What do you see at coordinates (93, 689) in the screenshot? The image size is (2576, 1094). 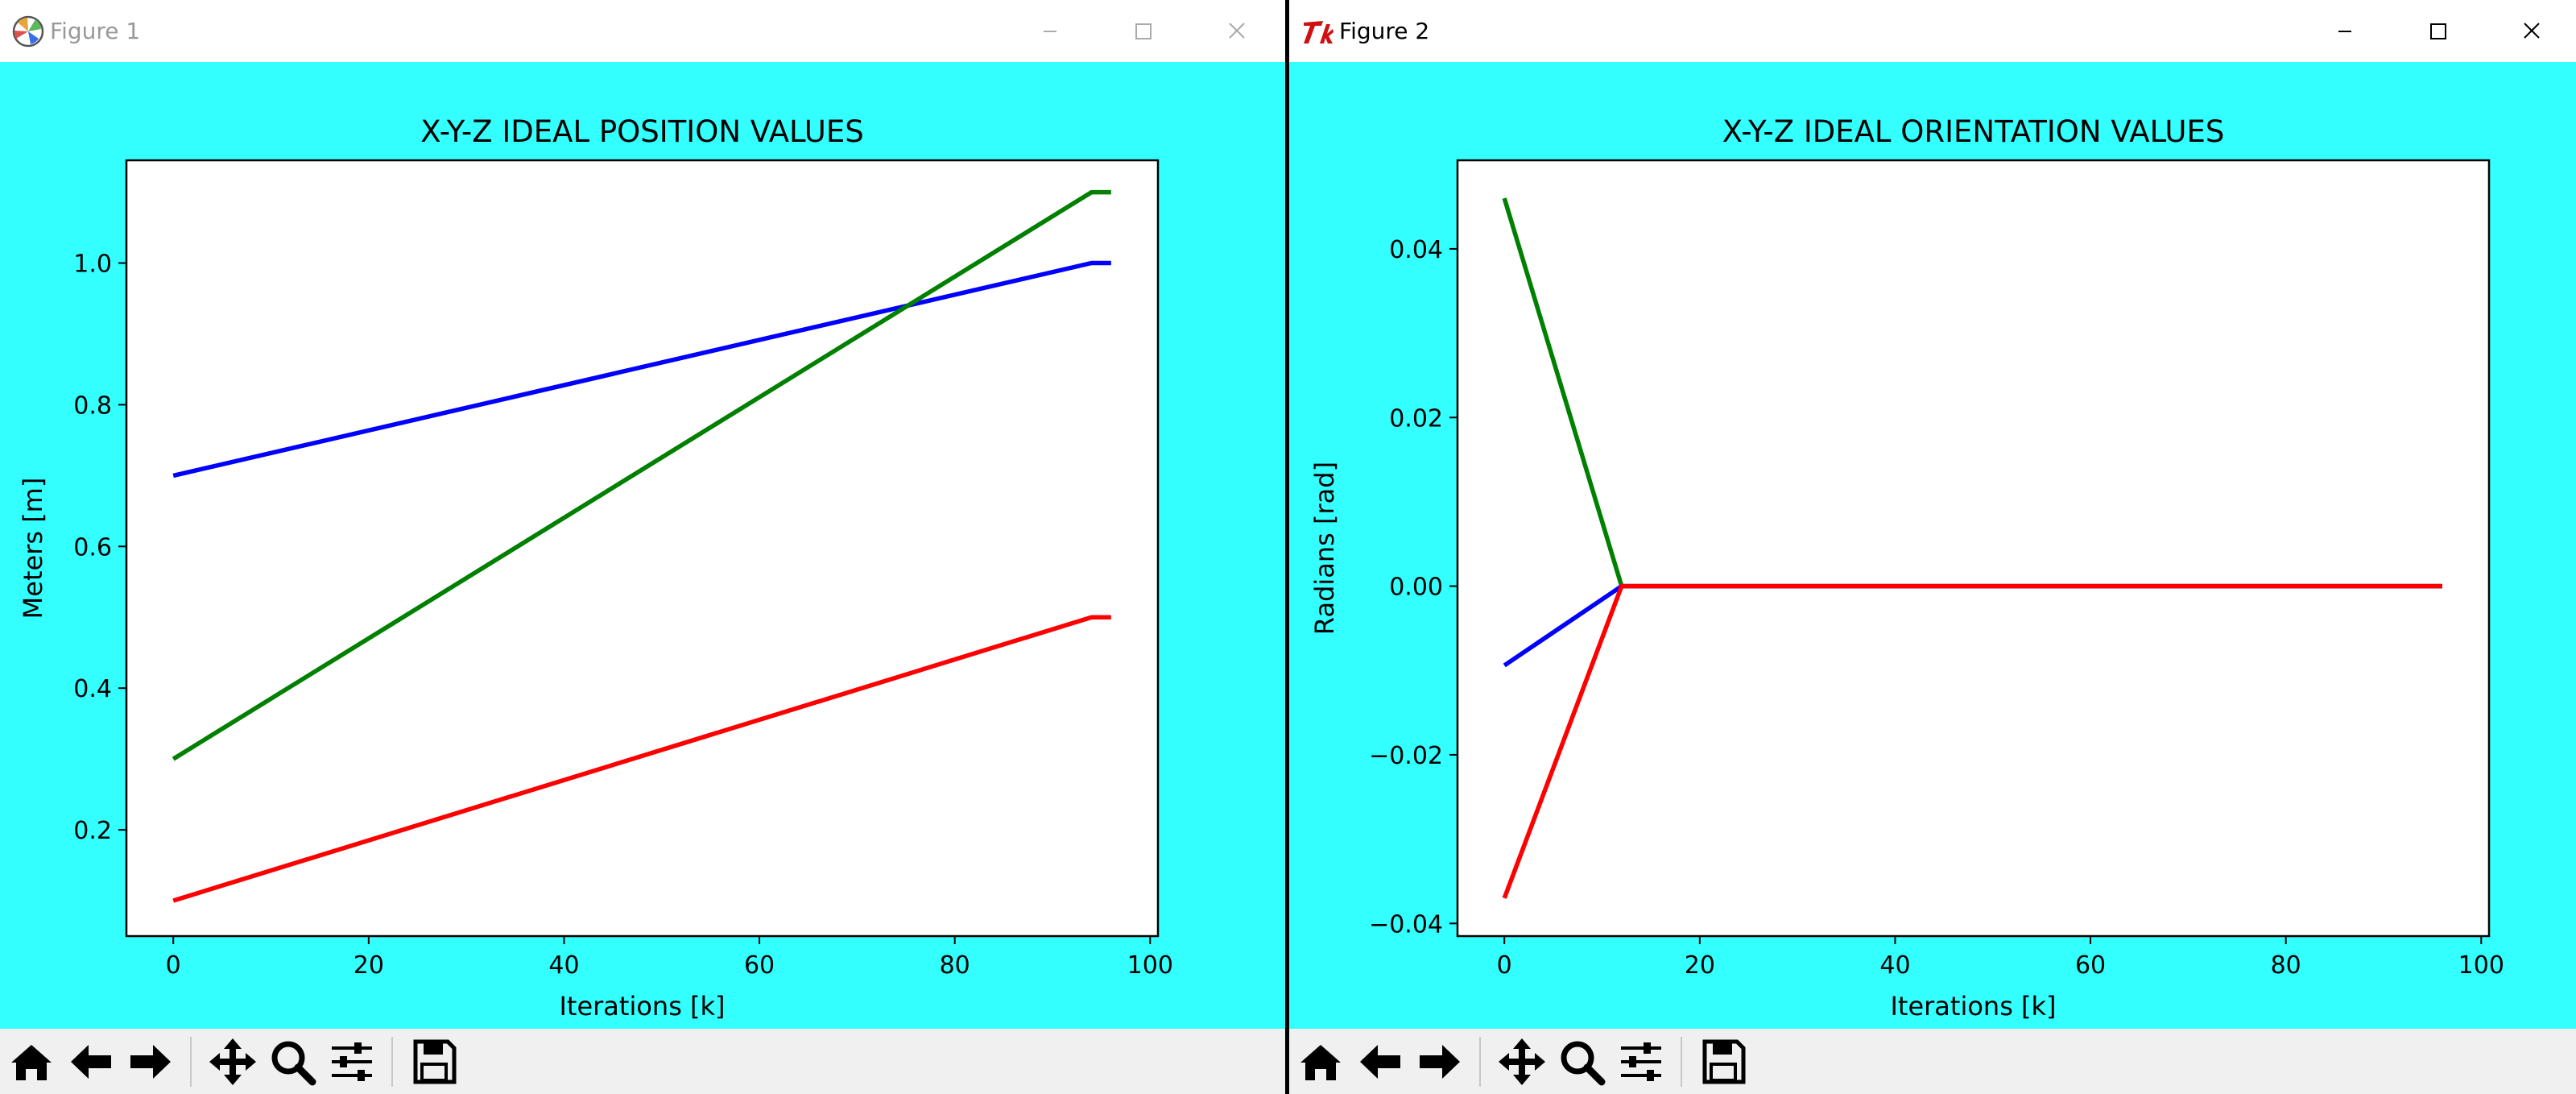 I see `y-tick-label: 0.4` at bounding box center [93, 689].